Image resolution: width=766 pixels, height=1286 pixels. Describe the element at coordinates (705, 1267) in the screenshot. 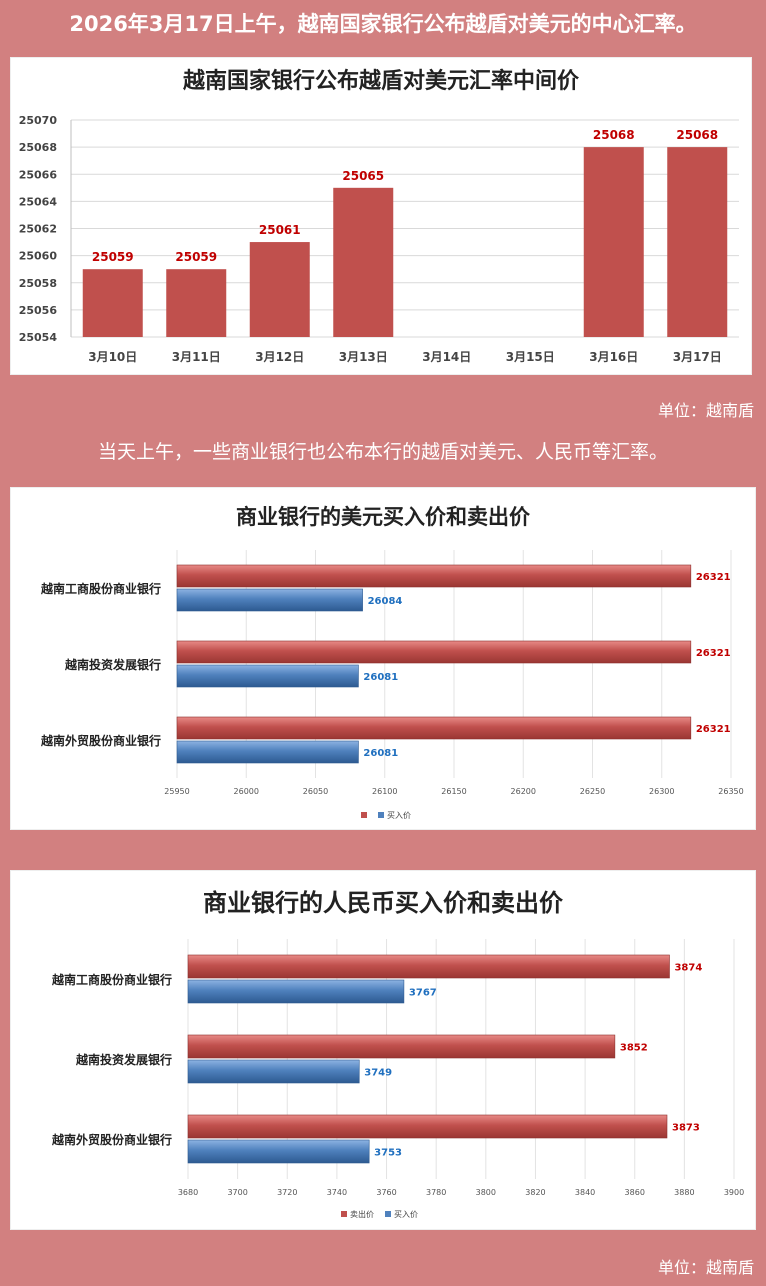

I see `unit-label-2: 单位：越南盾` at that location.